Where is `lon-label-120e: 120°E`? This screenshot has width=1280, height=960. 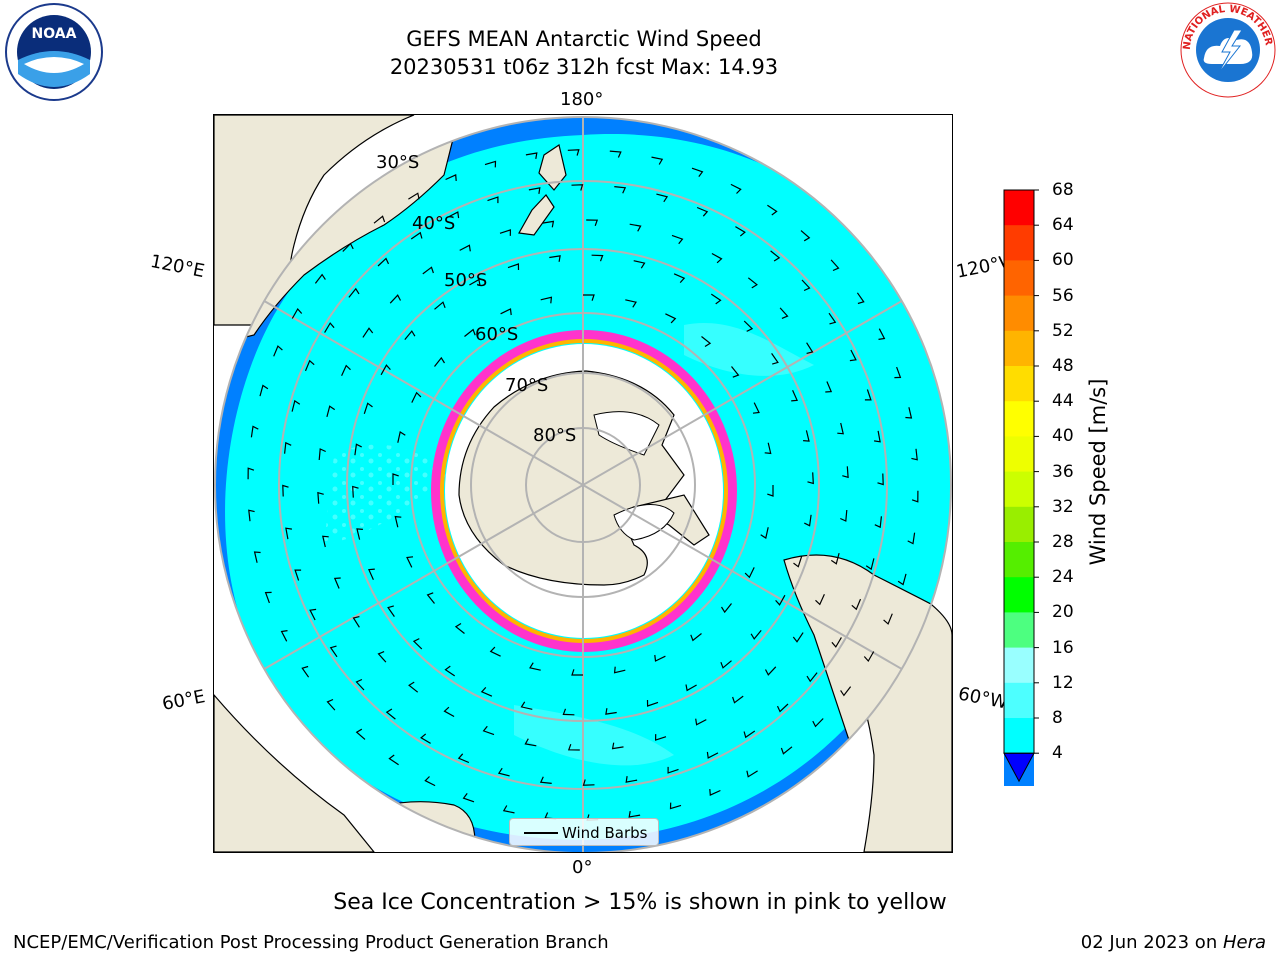
lon-label-120e: 120°E is located at coordinates (177, 266).